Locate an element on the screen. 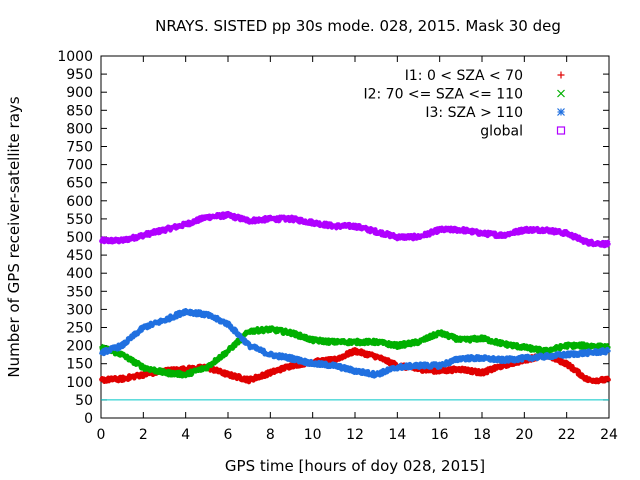  x-tick-label: 24 is located at coordinates (609, 435).